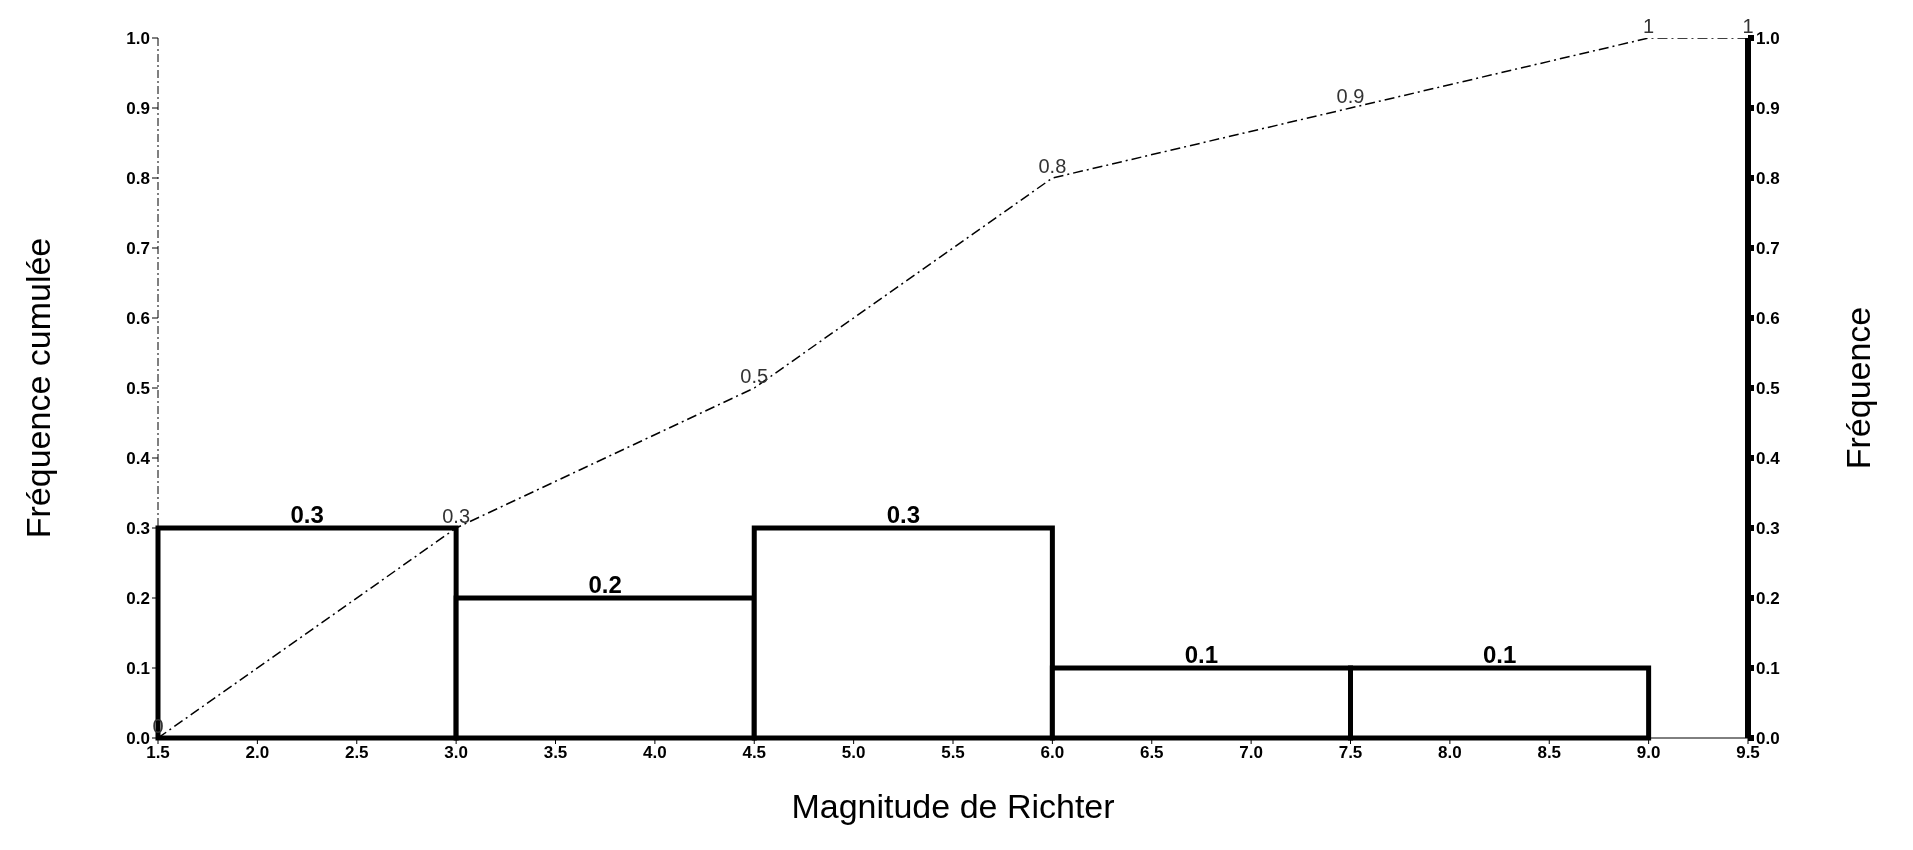 Image resolution: width=1913 pixels, height=850 pixels. I want to click on y-tick-label: 0.1, so click(138, 669).